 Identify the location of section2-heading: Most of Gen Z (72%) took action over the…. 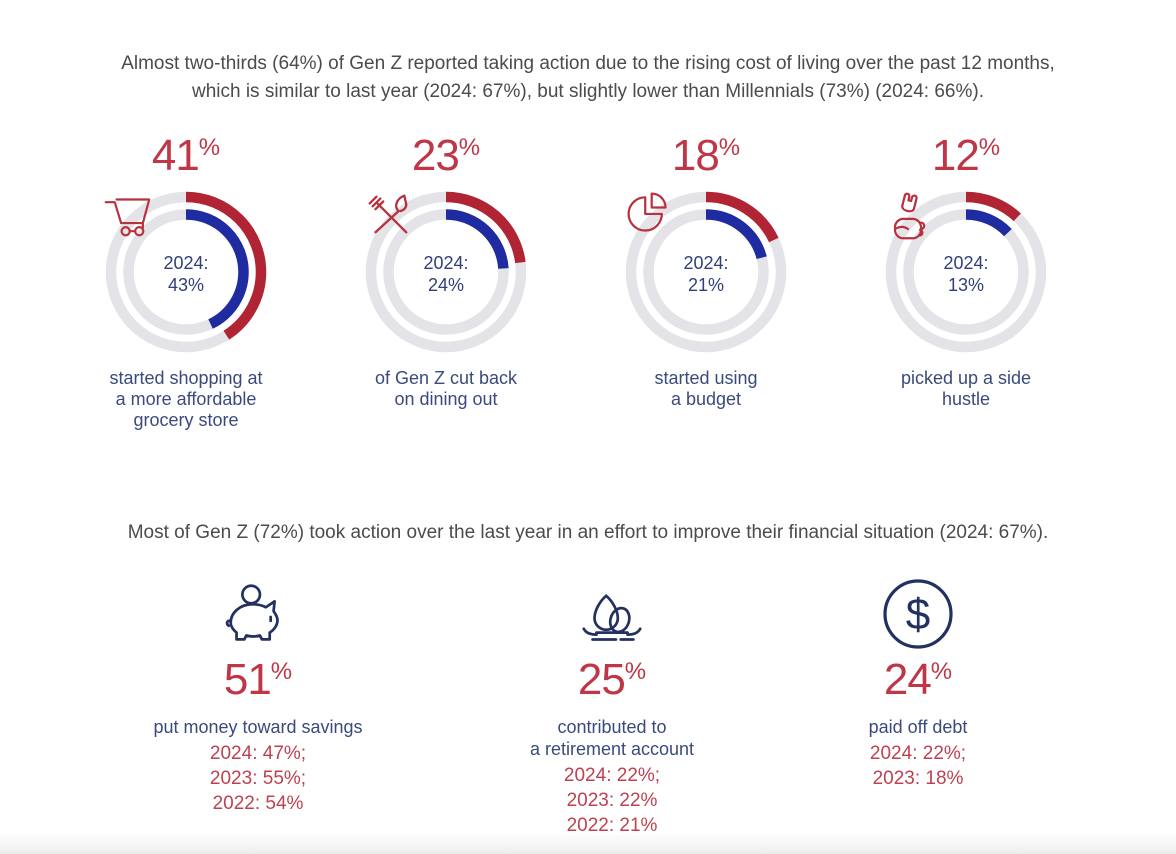
(588, 532).